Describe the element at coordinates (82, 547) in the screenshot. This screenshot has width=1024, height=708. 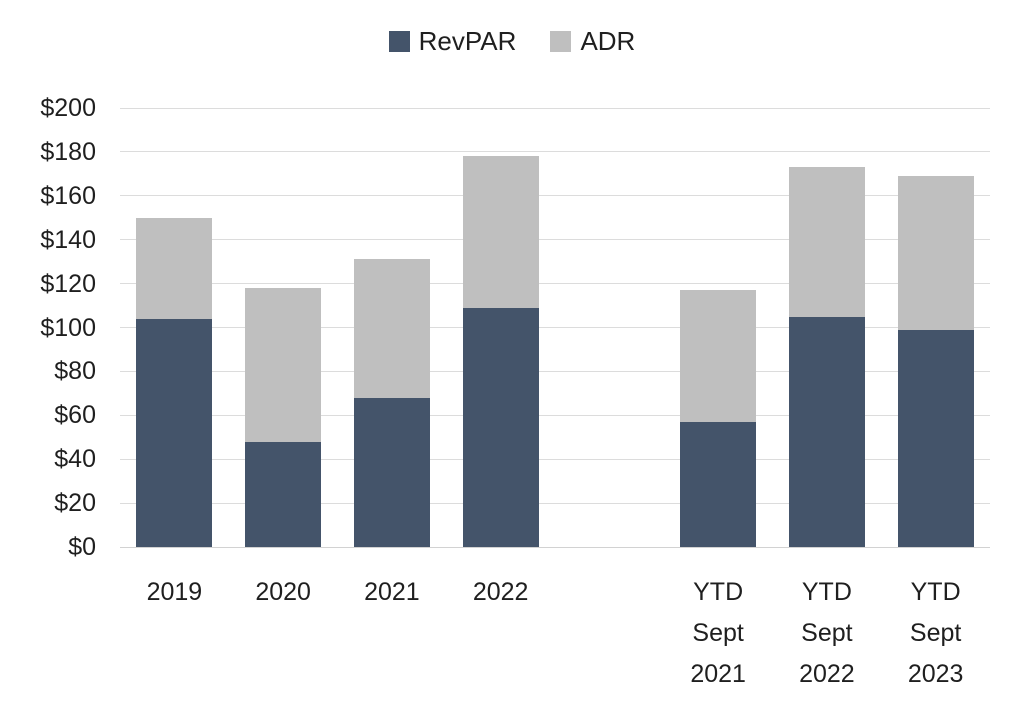
I see `y-tick-label: $0` at that location.